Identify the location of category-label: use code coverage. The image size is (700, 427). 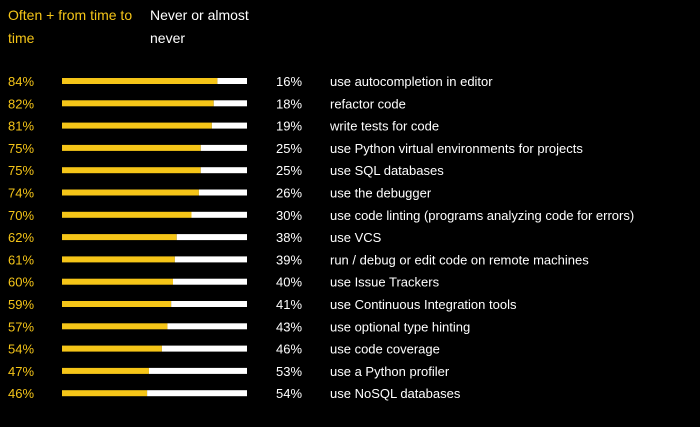
(385, 349).